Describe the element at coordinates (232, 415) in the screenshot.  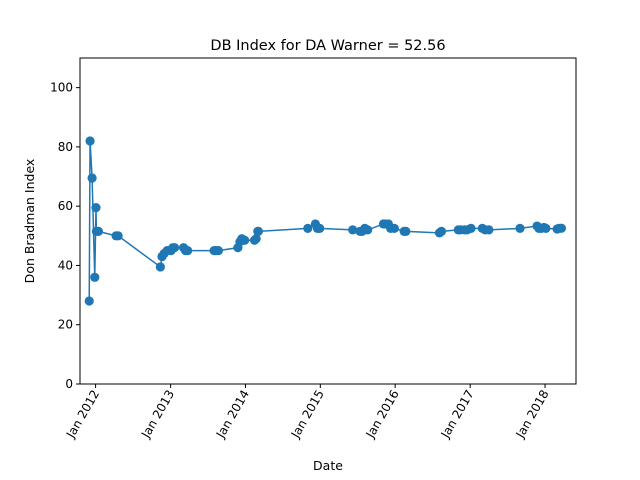
I see `x-tick-label: Jan 2014` at that location.